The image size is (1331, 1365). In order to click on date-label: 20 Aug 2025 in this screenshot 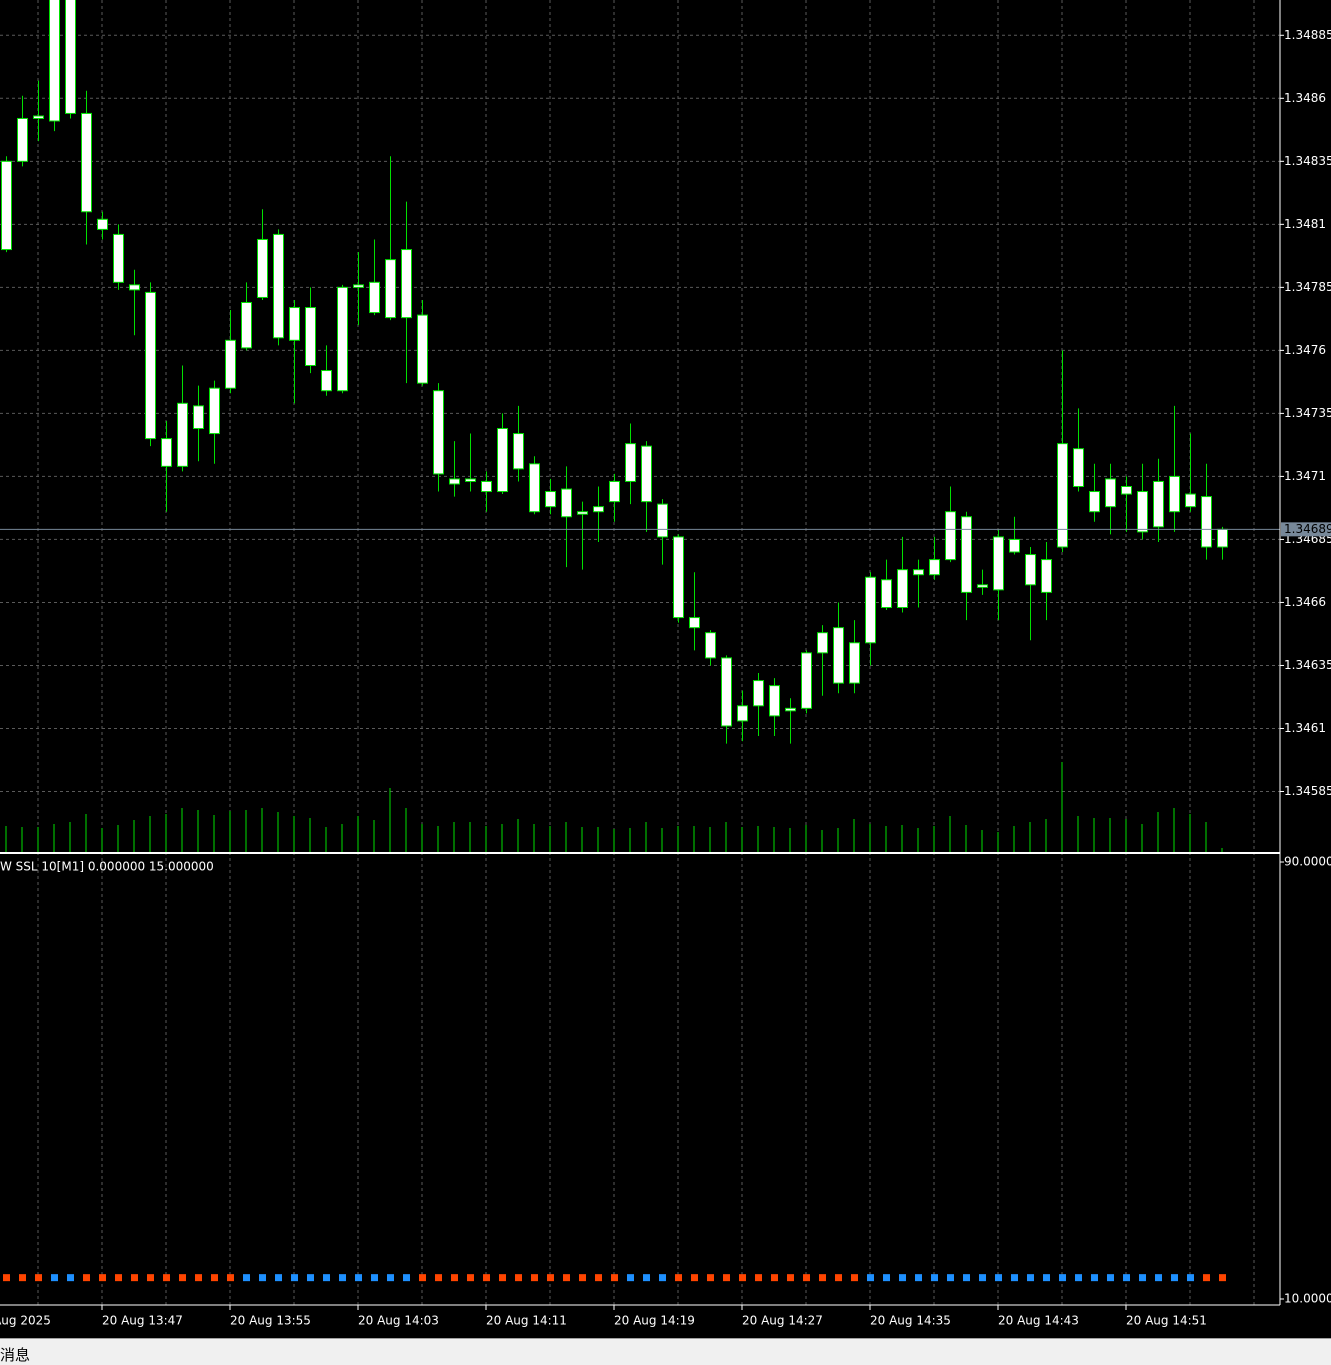, I will do `click(25, 1321)`.